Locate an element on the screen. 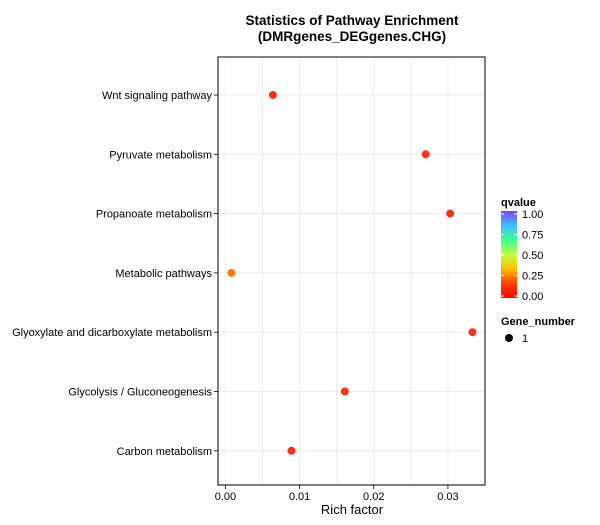  y-tick-label: Propanoate metabolism is located at coordinates (154, 215).